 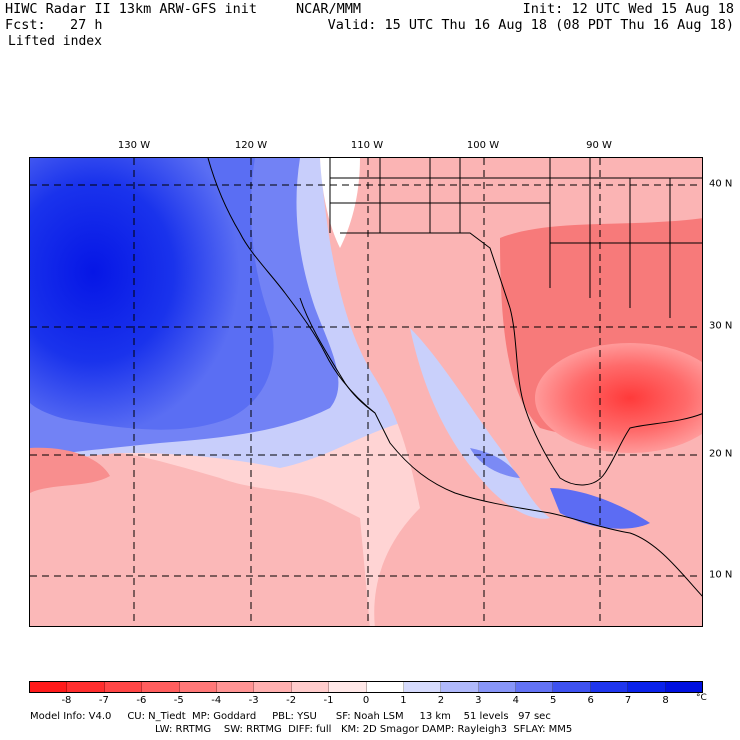 What do you see at coordinates (328, 700) in the screenshot?
I see `colorbar-tick-label: -1` at bounding box center [328, 700].